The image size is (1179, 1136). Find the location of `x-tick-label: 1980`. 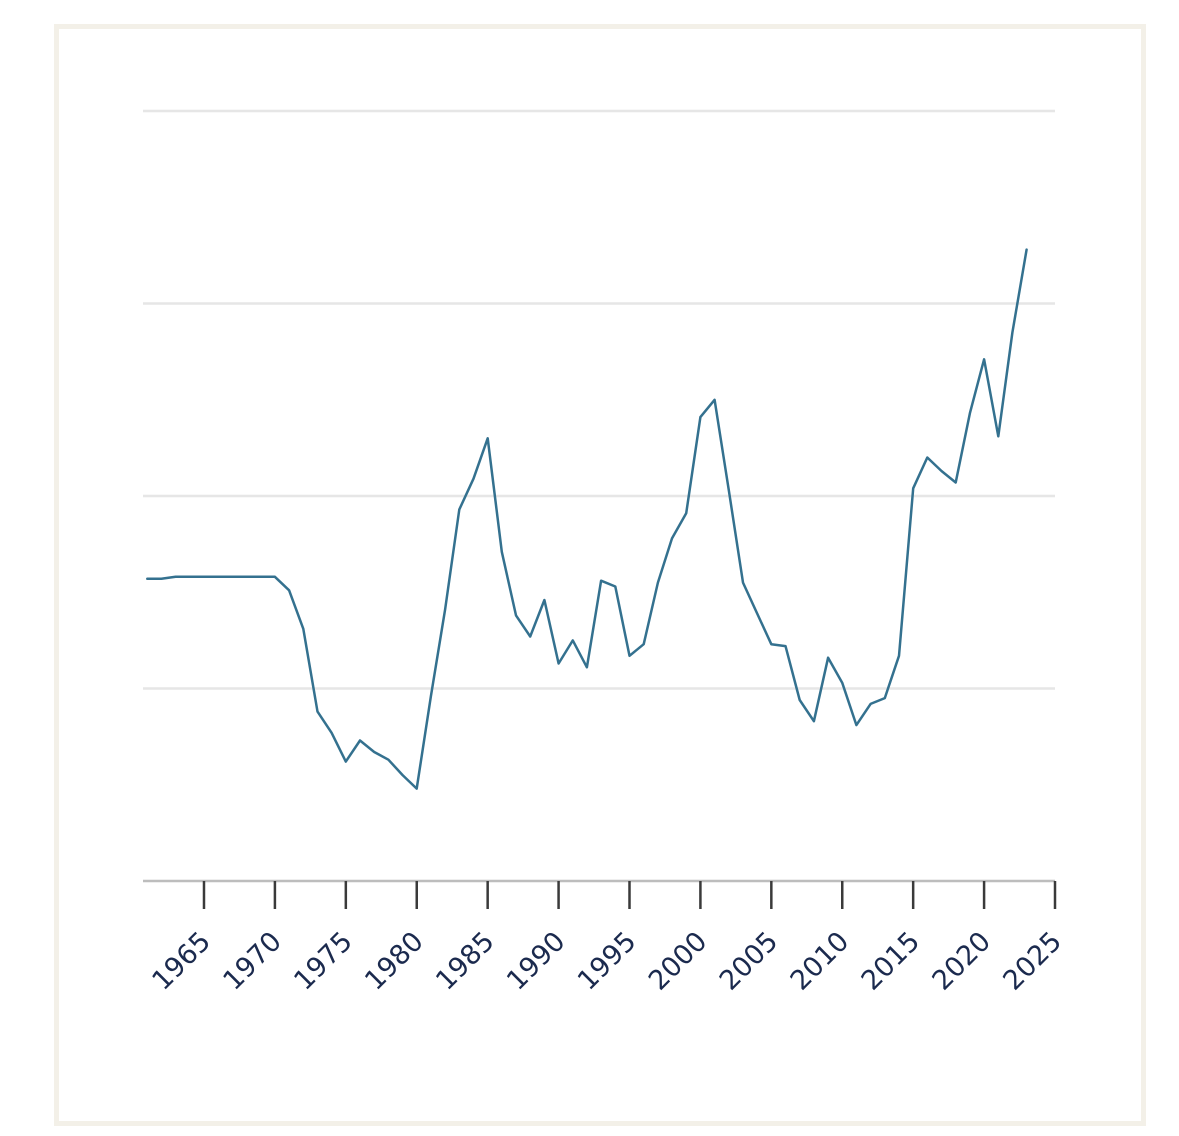

x-tick-label: 1980 is located at coordinates (394, 961).